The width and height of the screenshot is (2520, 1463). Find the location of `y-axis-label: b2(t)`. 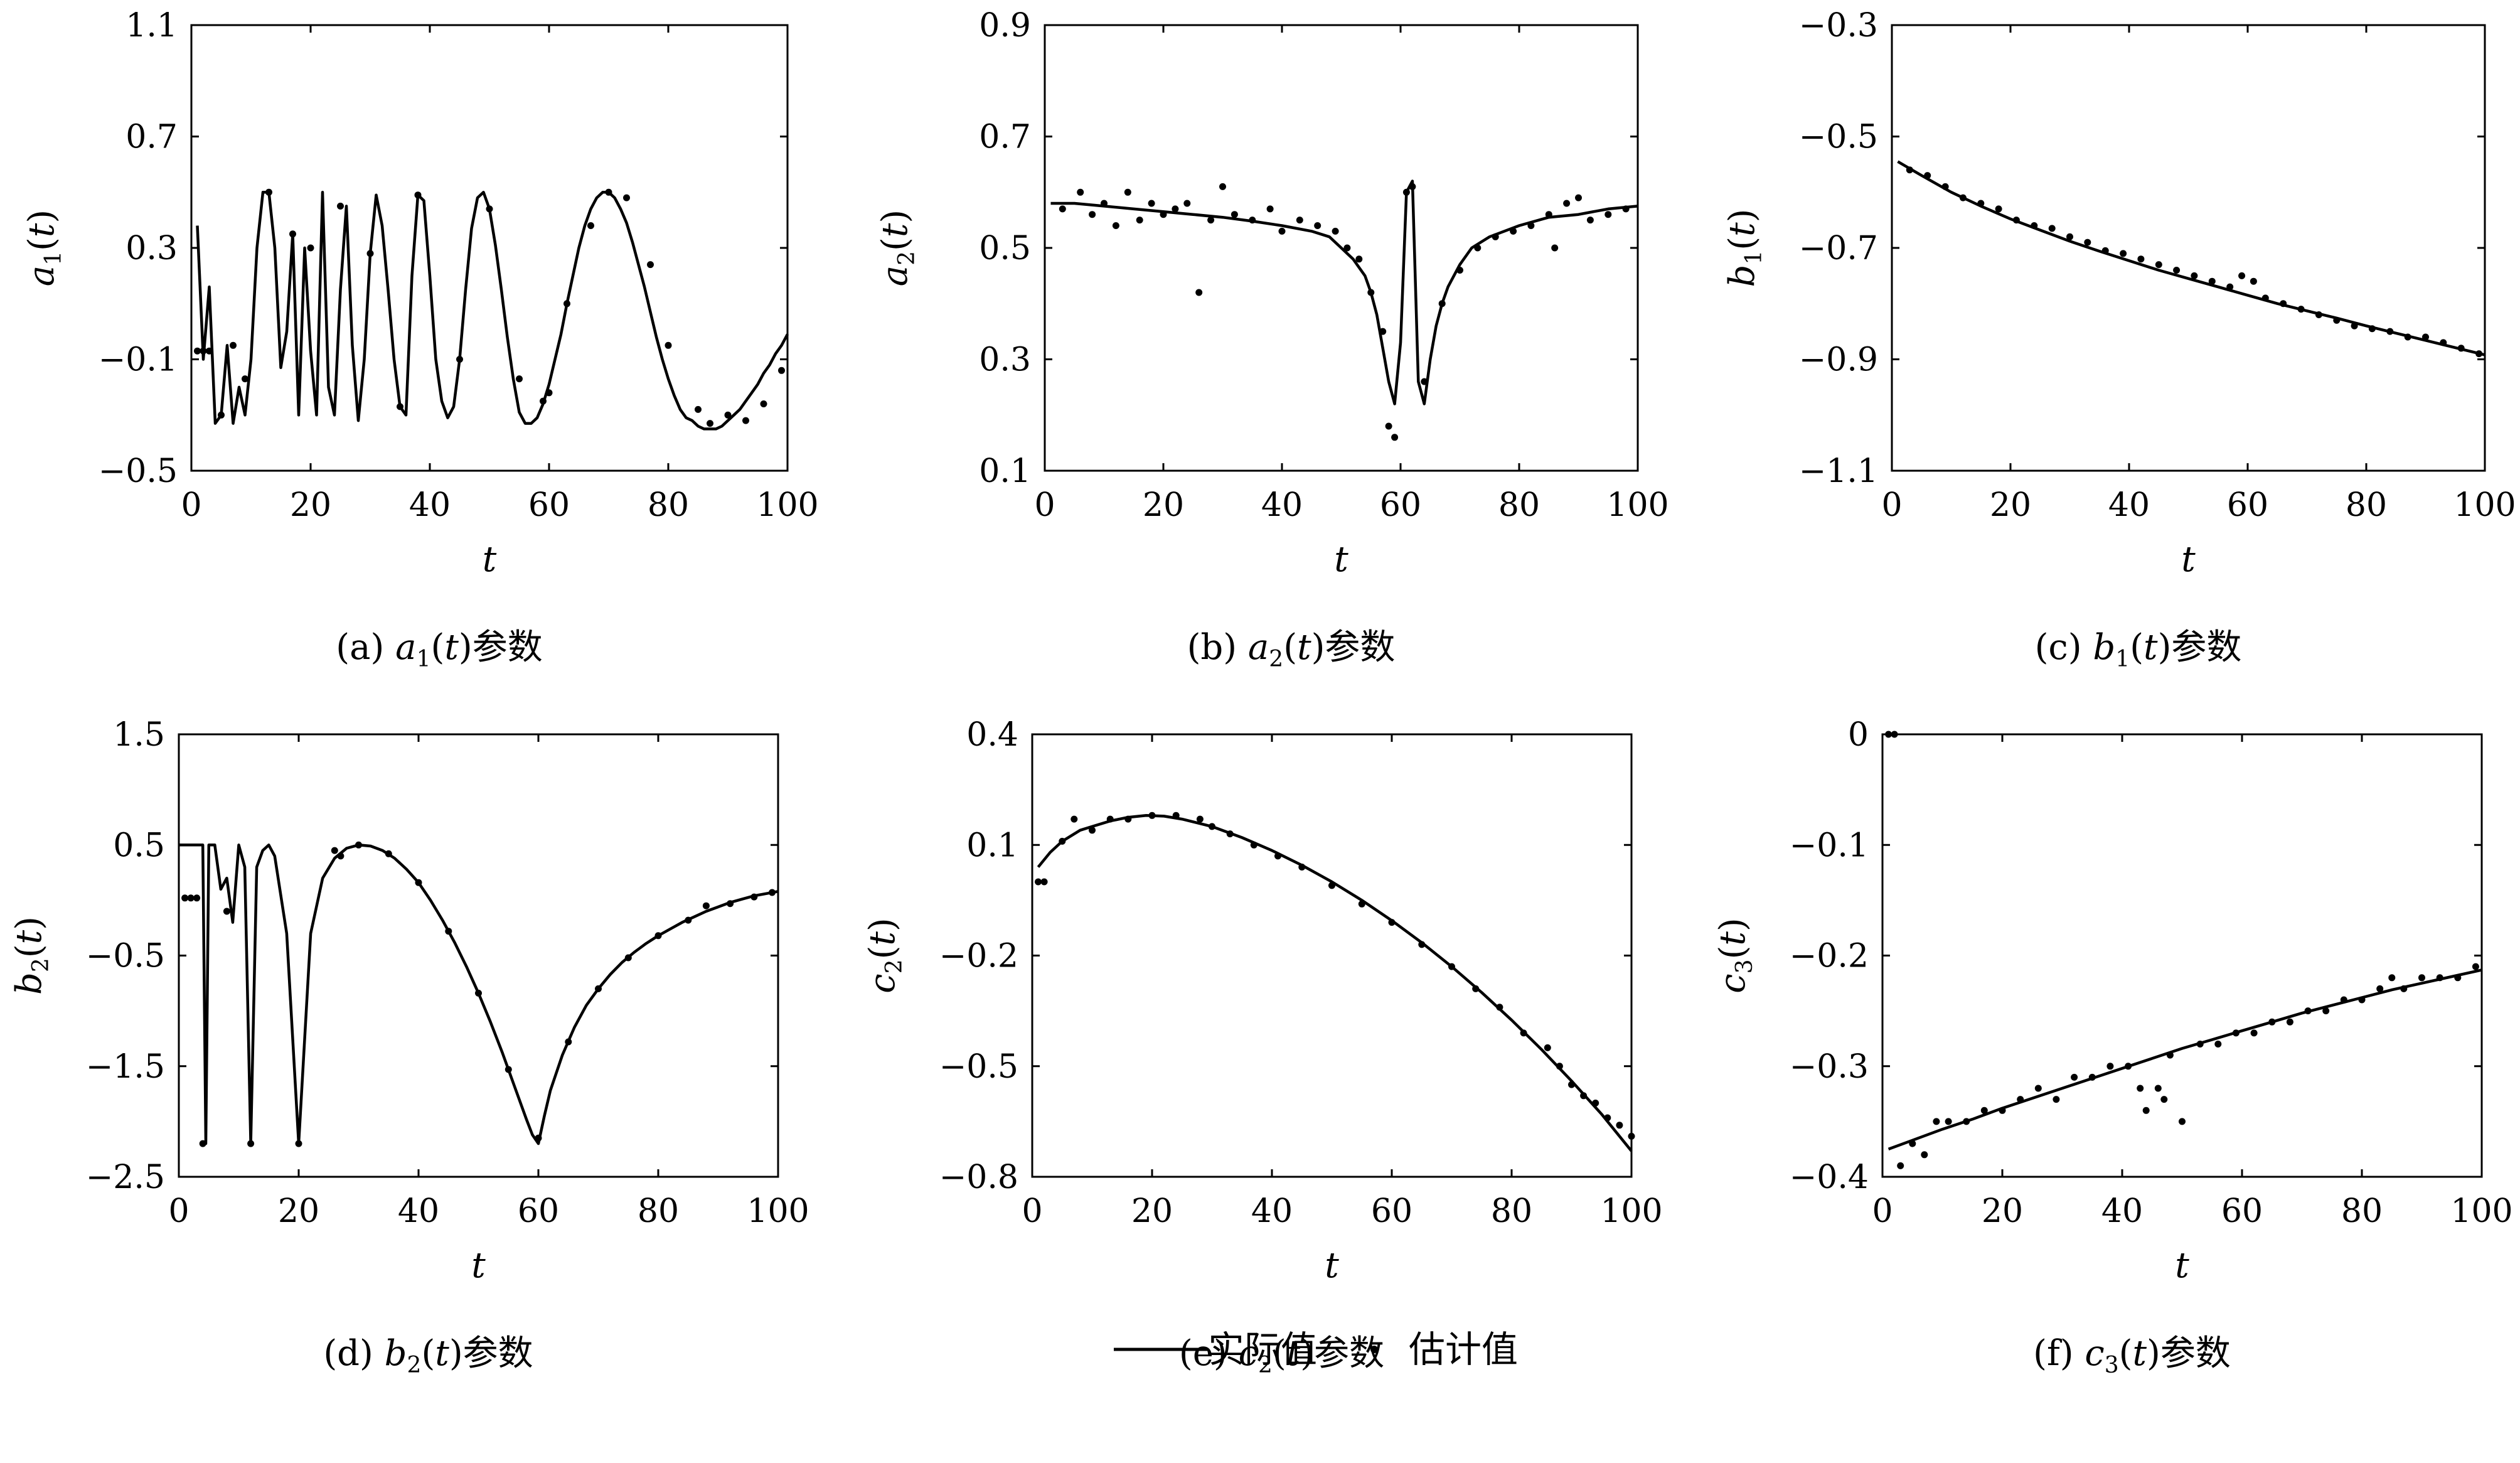

y-axis-label: b2(t) is located at coordinates (31, 955).